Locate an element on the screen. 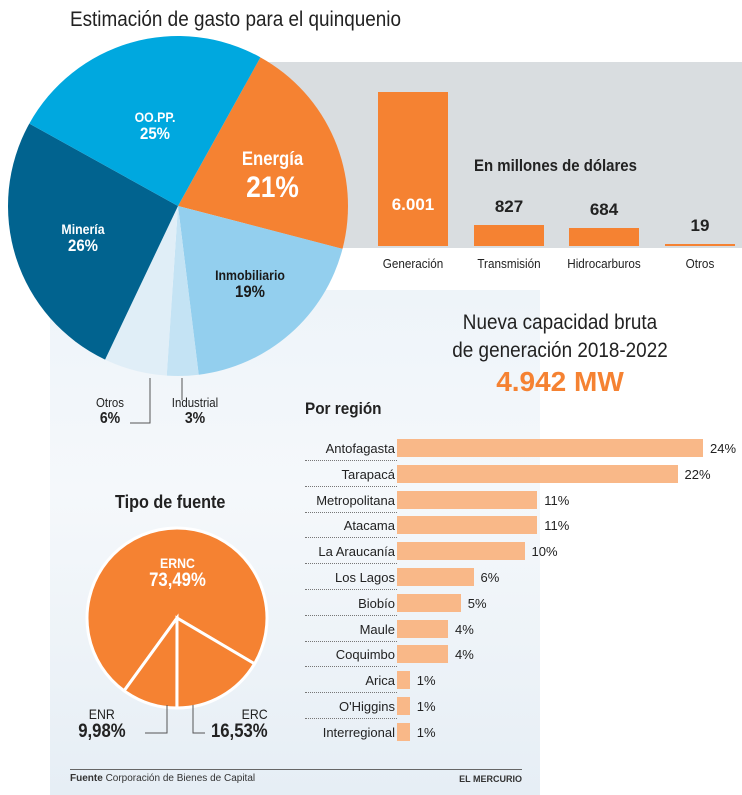 The image size is (742, 795). footer-source: Fuente Corporación de Bienes de Capital is located at coordinates (163, 778).